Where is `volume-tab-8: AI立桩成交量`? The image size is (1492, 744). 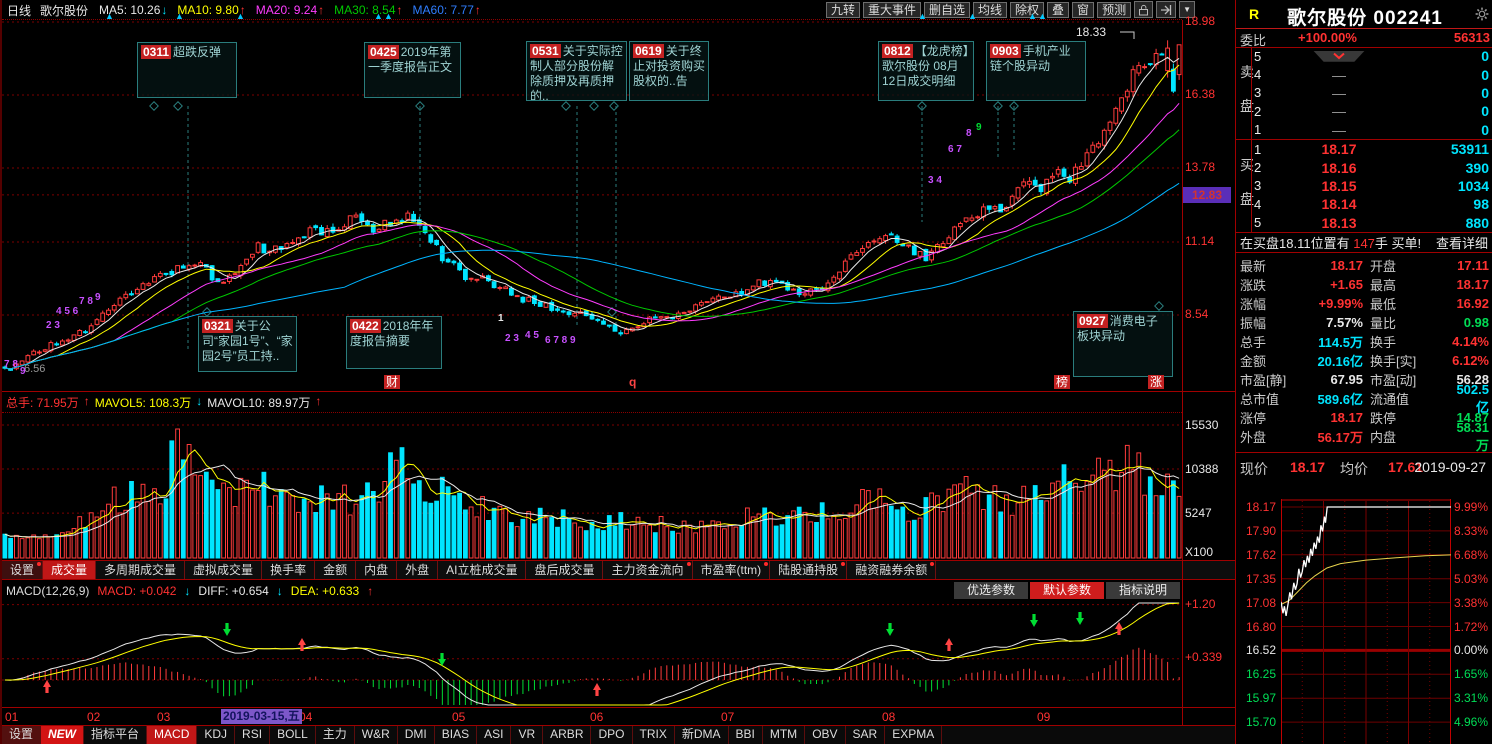
volume-tab-8: AI立桩成交量 is located at coordinates (482, 570).